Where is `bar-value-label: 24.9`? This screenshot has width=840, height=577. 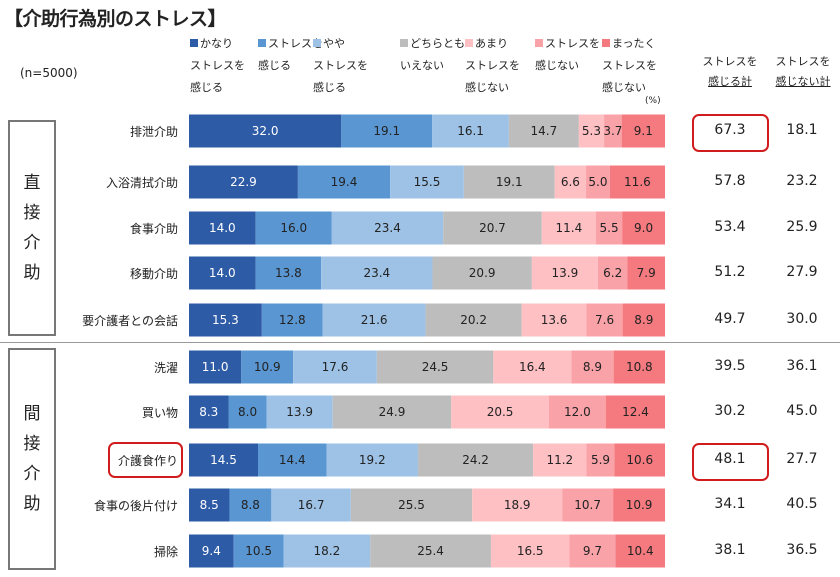 bar-value-label: 24.9 is located at coordinates (392, 412).